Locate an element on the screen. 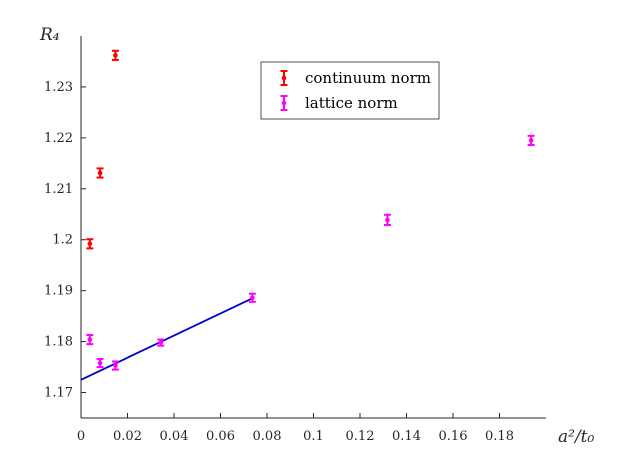  y-tick-label: 1.22 is located at coordinates (58, 138).